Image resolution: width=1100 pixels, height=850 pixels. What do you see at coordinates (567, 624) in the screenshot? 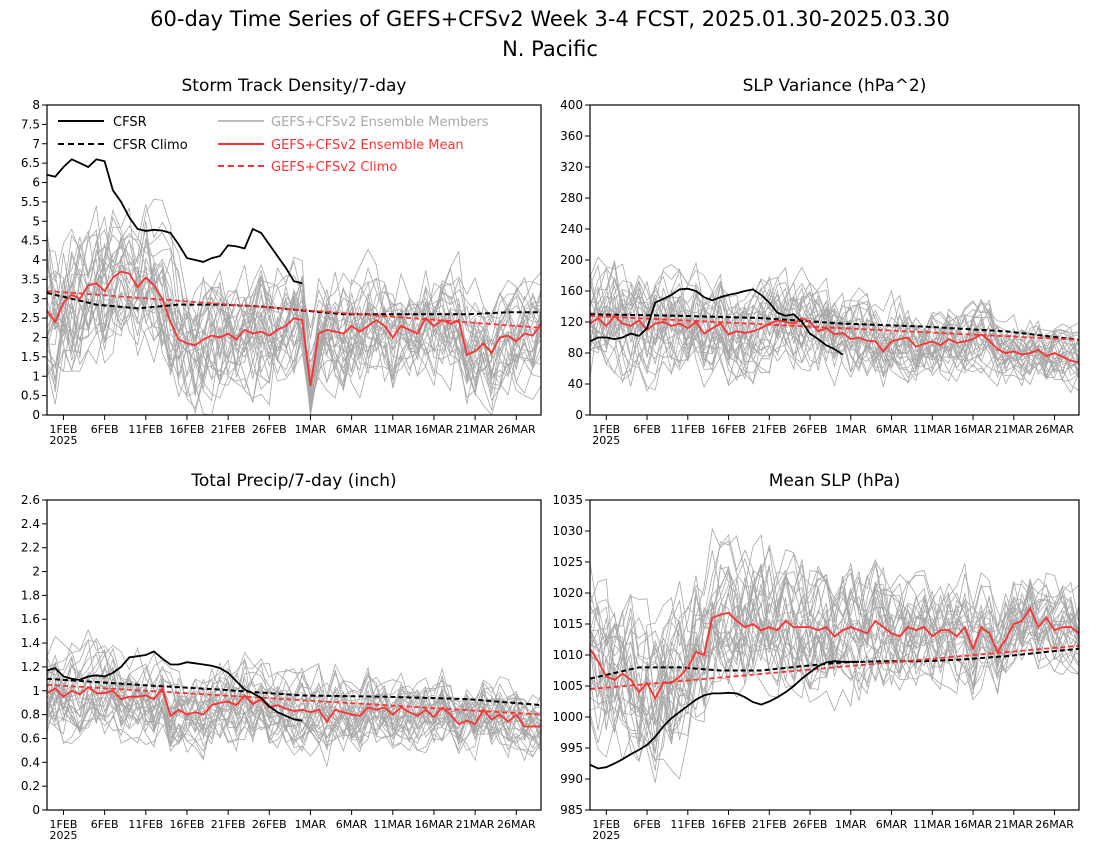
I see `y-tick-label: 1015` at bounding box center [567, 624].